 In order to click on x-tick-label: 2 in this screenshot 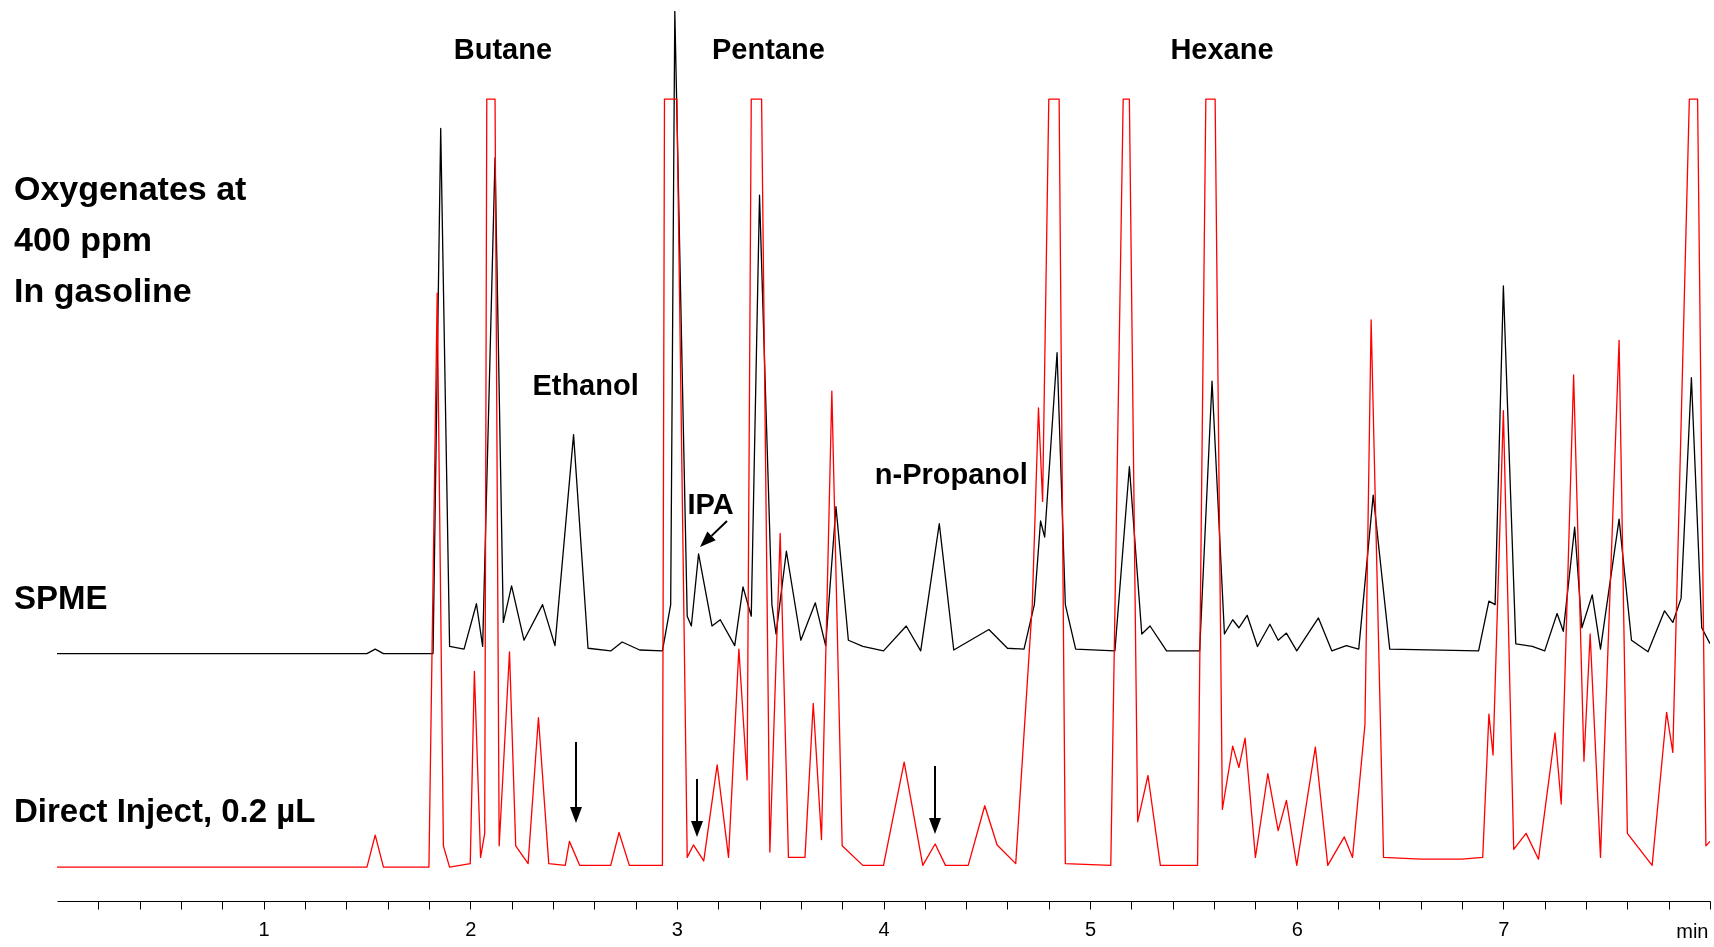, I will do `click(471, 928)`.